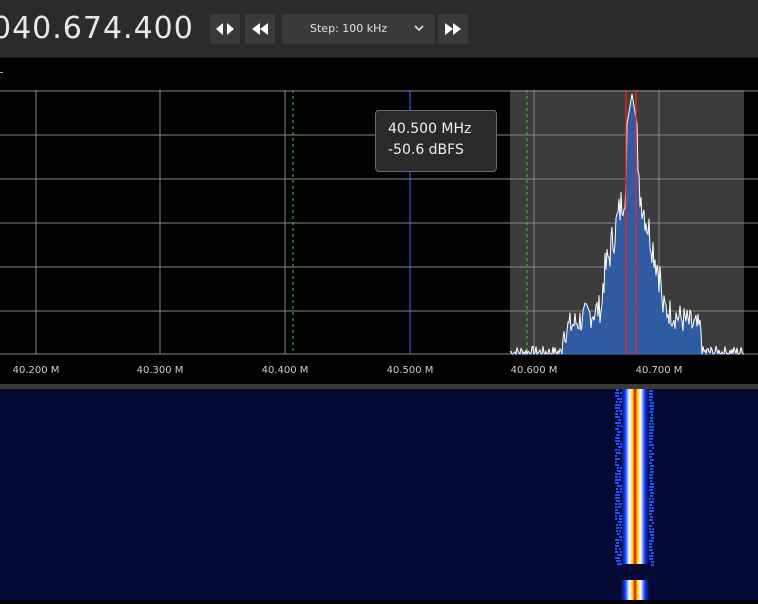 This screenshot has width=758, height=604. What do you see at coordinates (436, 141) in the screenshot?
I see `cursor-tooltip: 40.500 MHz -50.6 dBFS` at bounding box center [436, 141].